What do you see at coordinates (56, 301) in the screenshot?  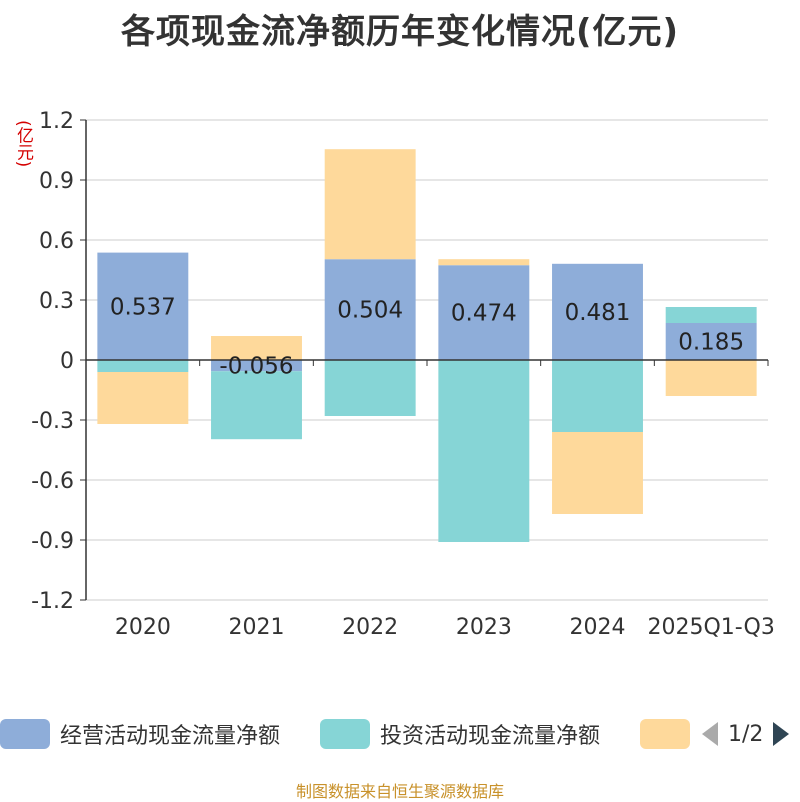 I see `y-tick-label: 0.3` at bounding box center [56, 301].